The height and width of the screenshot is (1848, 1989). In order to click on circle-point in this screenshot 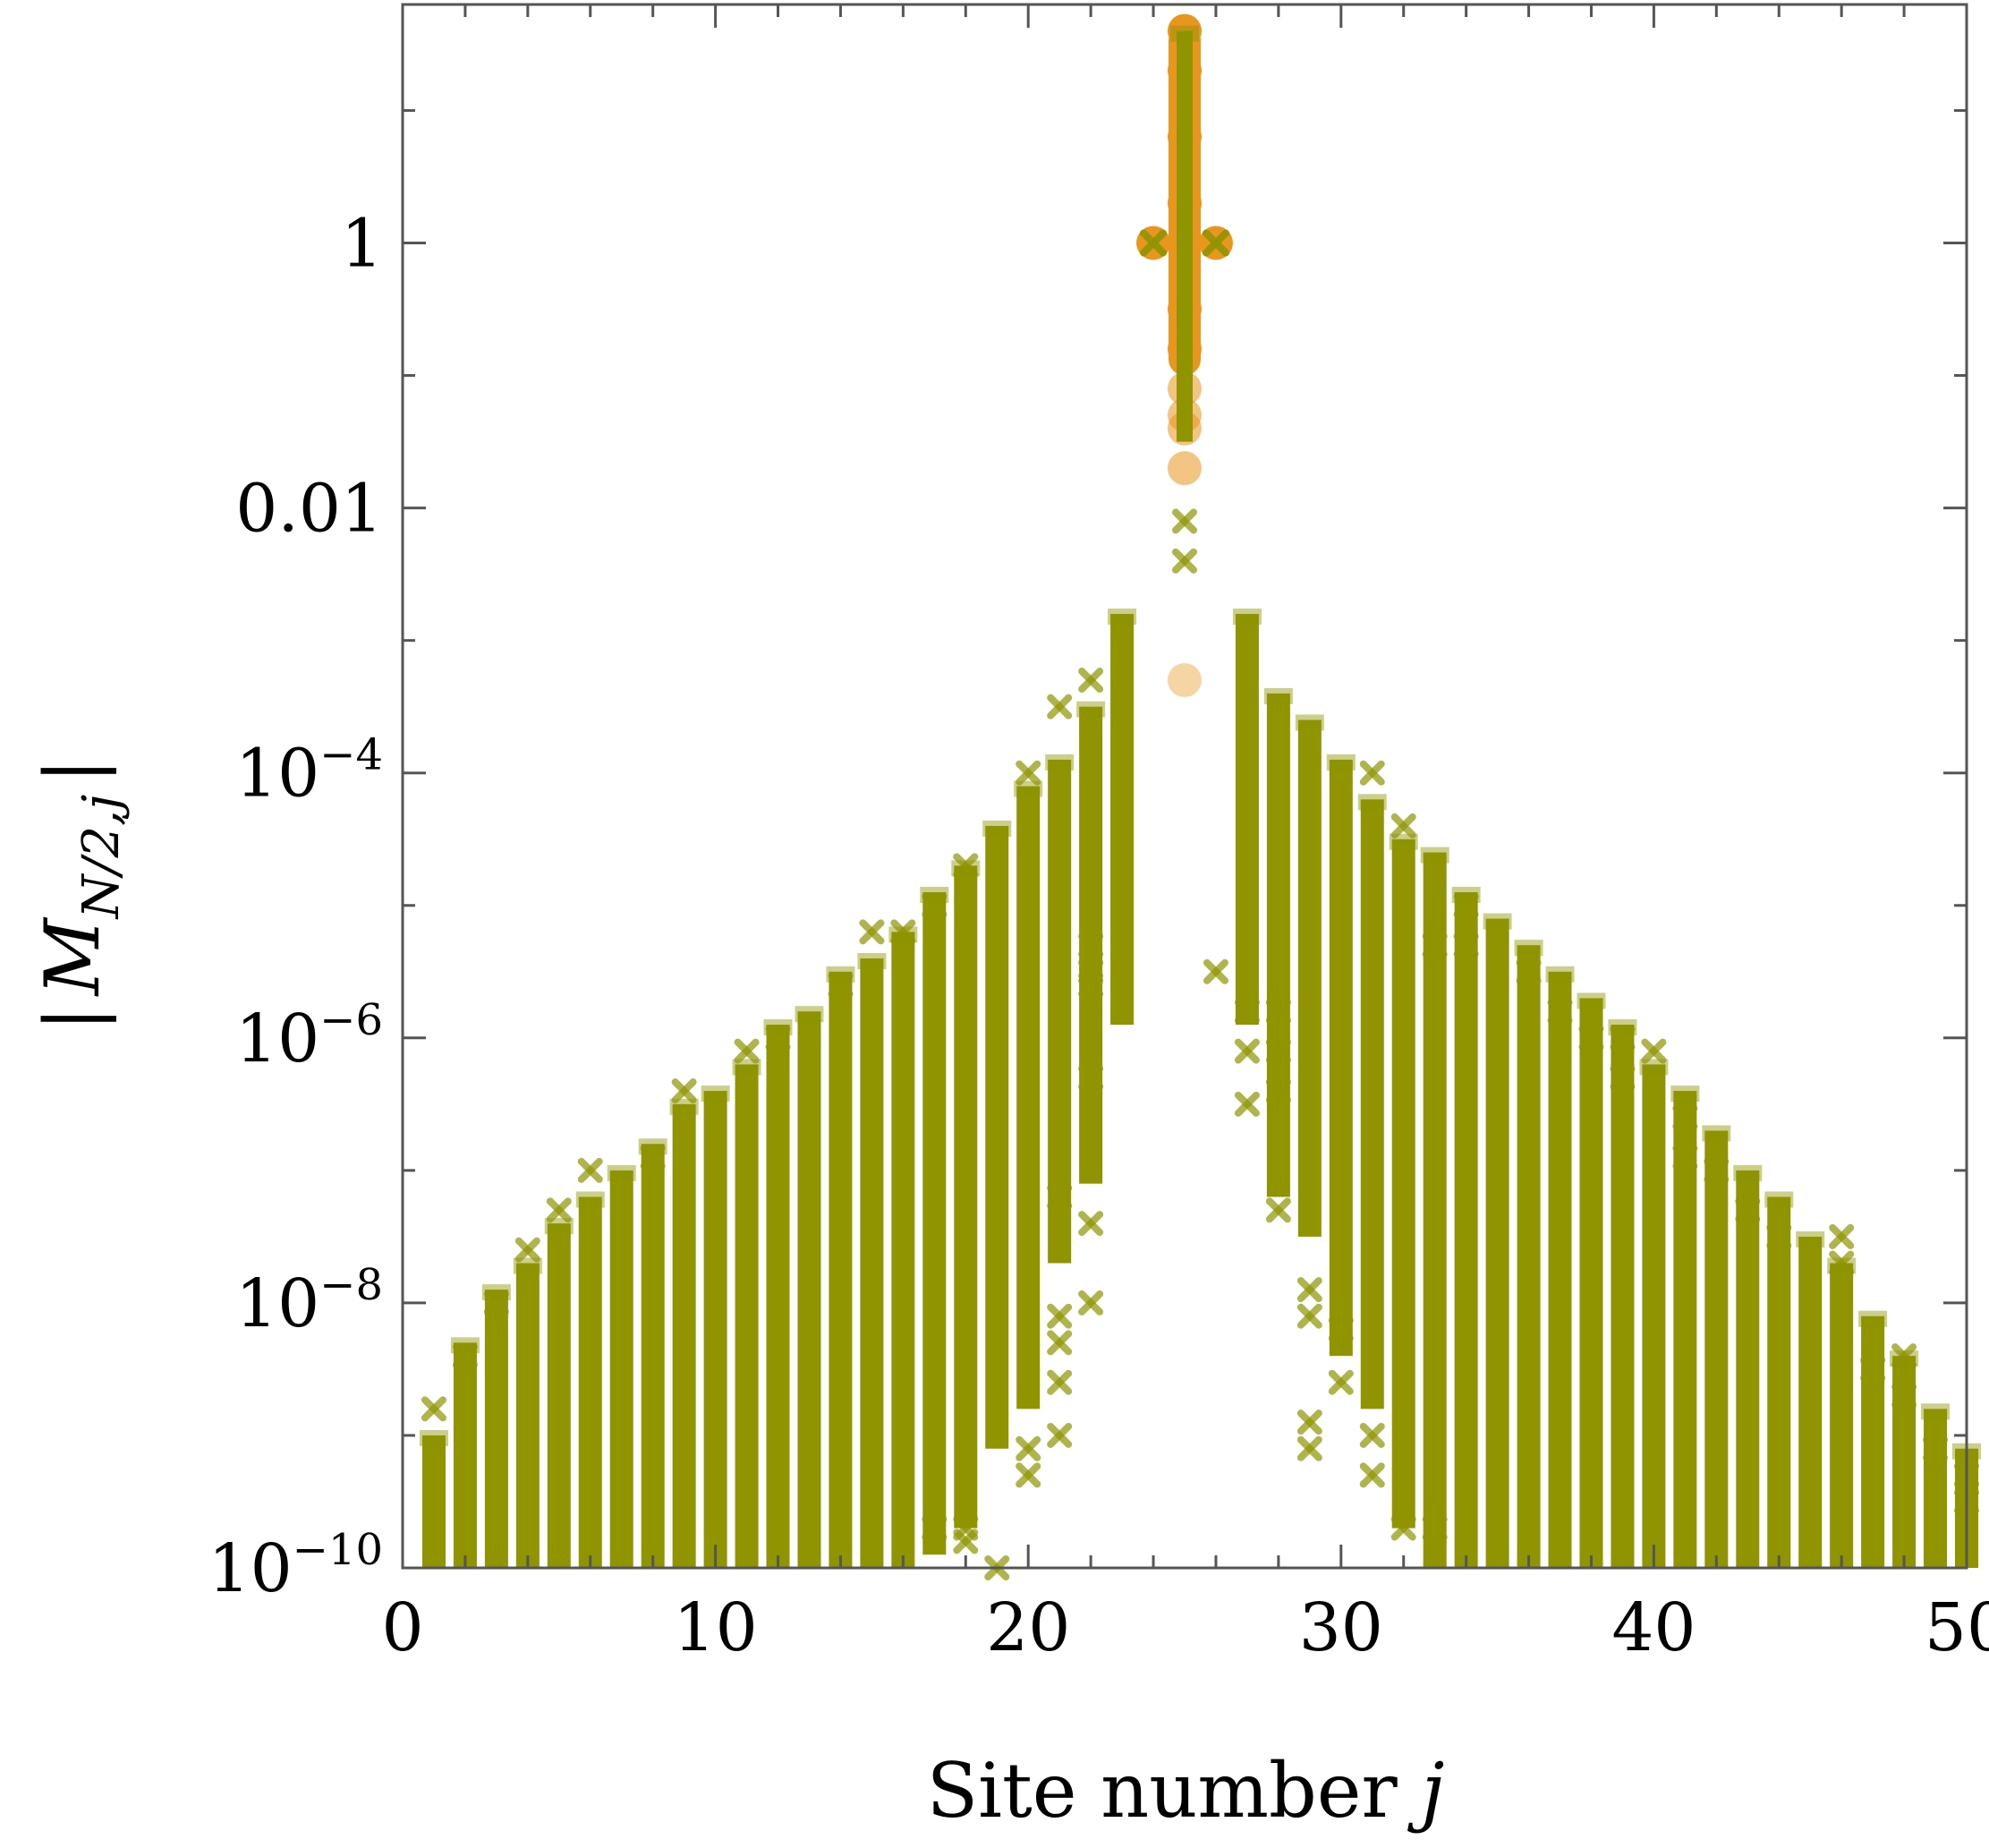, I will do `click(1185, 469)`.